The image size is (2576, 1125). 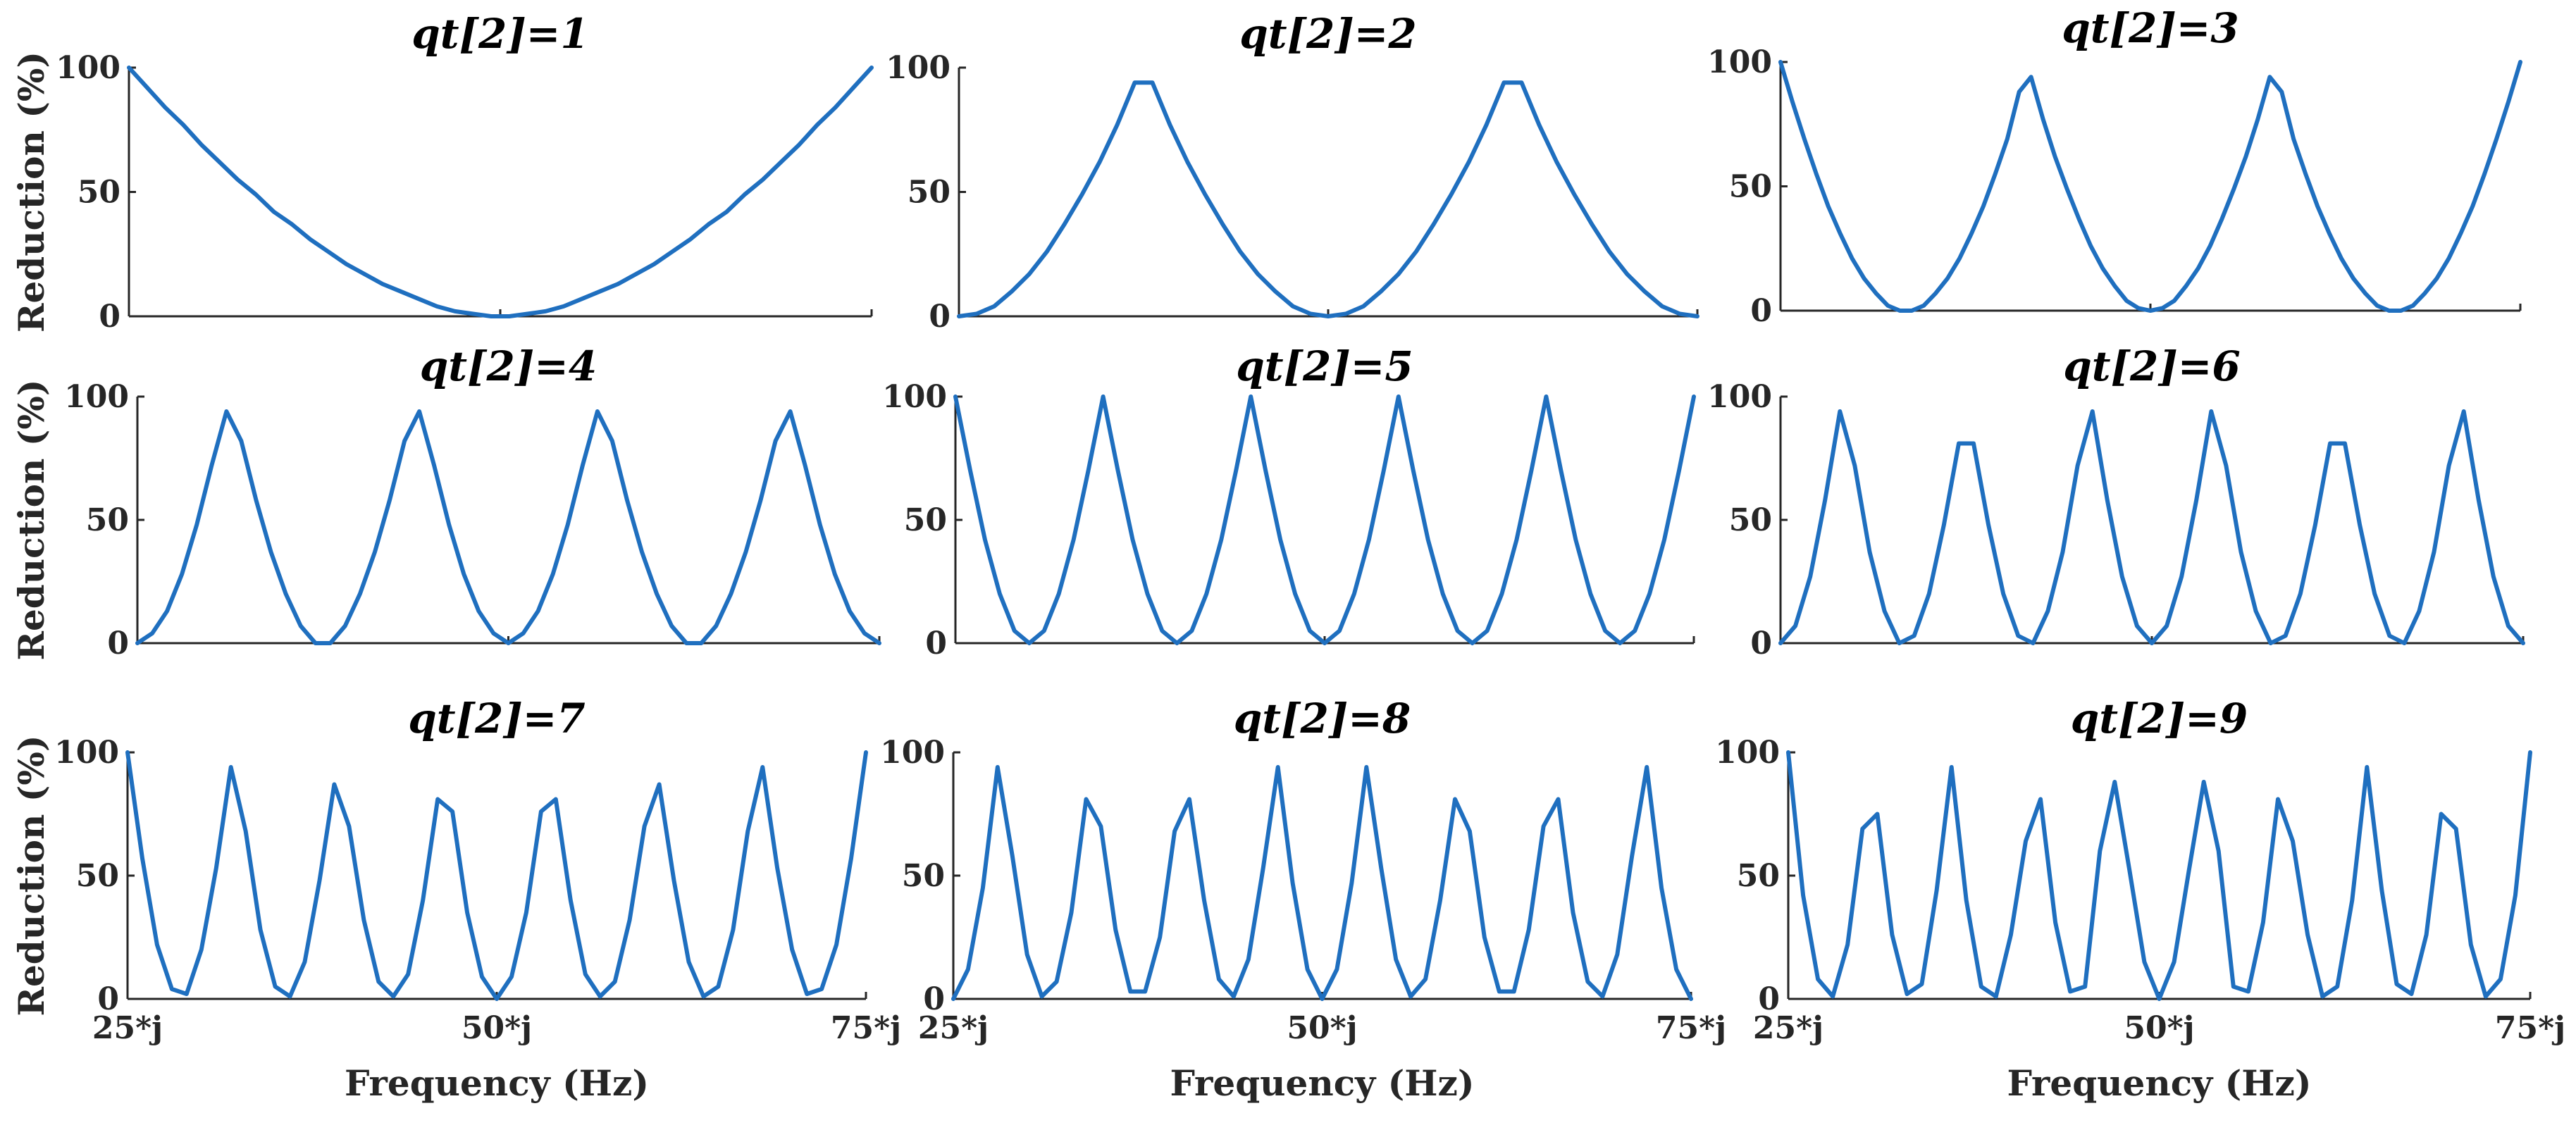 I want to click on y-tick-label-2-50: 50, so click(x=929, y=193).